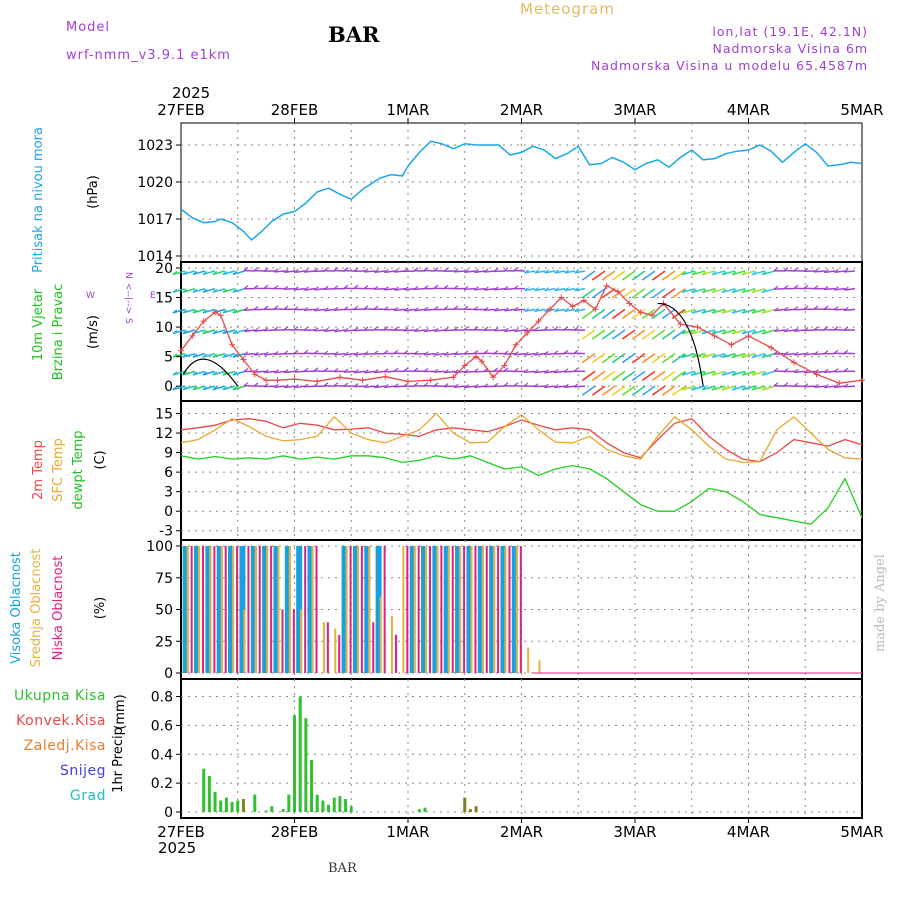 The width and height of the screenshot is (900, 900). Describe the element at coordinates (155, 146) in the screenshot. I see `pressure-y-tick-label: 1023` at that location.